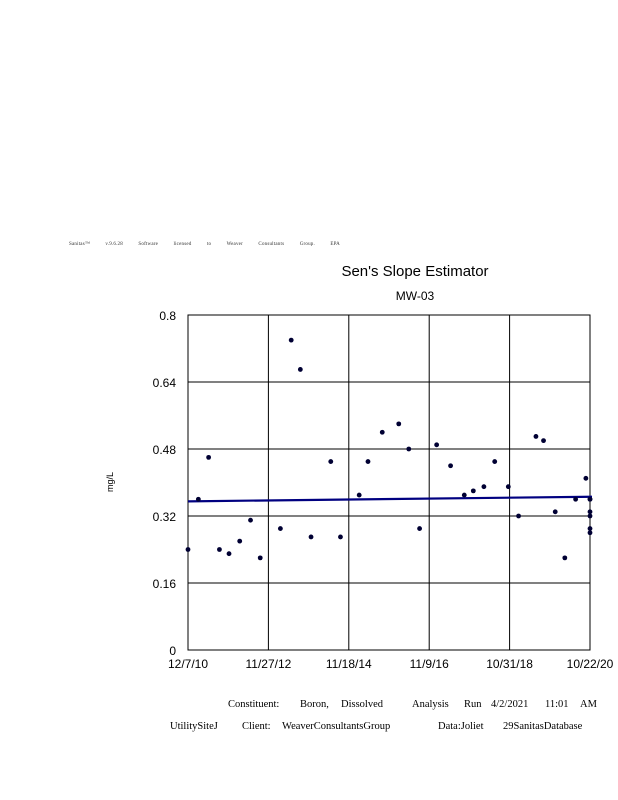  Describe the element at coordinates (543, 726) in the screenshot. I see `database-name: 29SanitasDatabase` at that location.